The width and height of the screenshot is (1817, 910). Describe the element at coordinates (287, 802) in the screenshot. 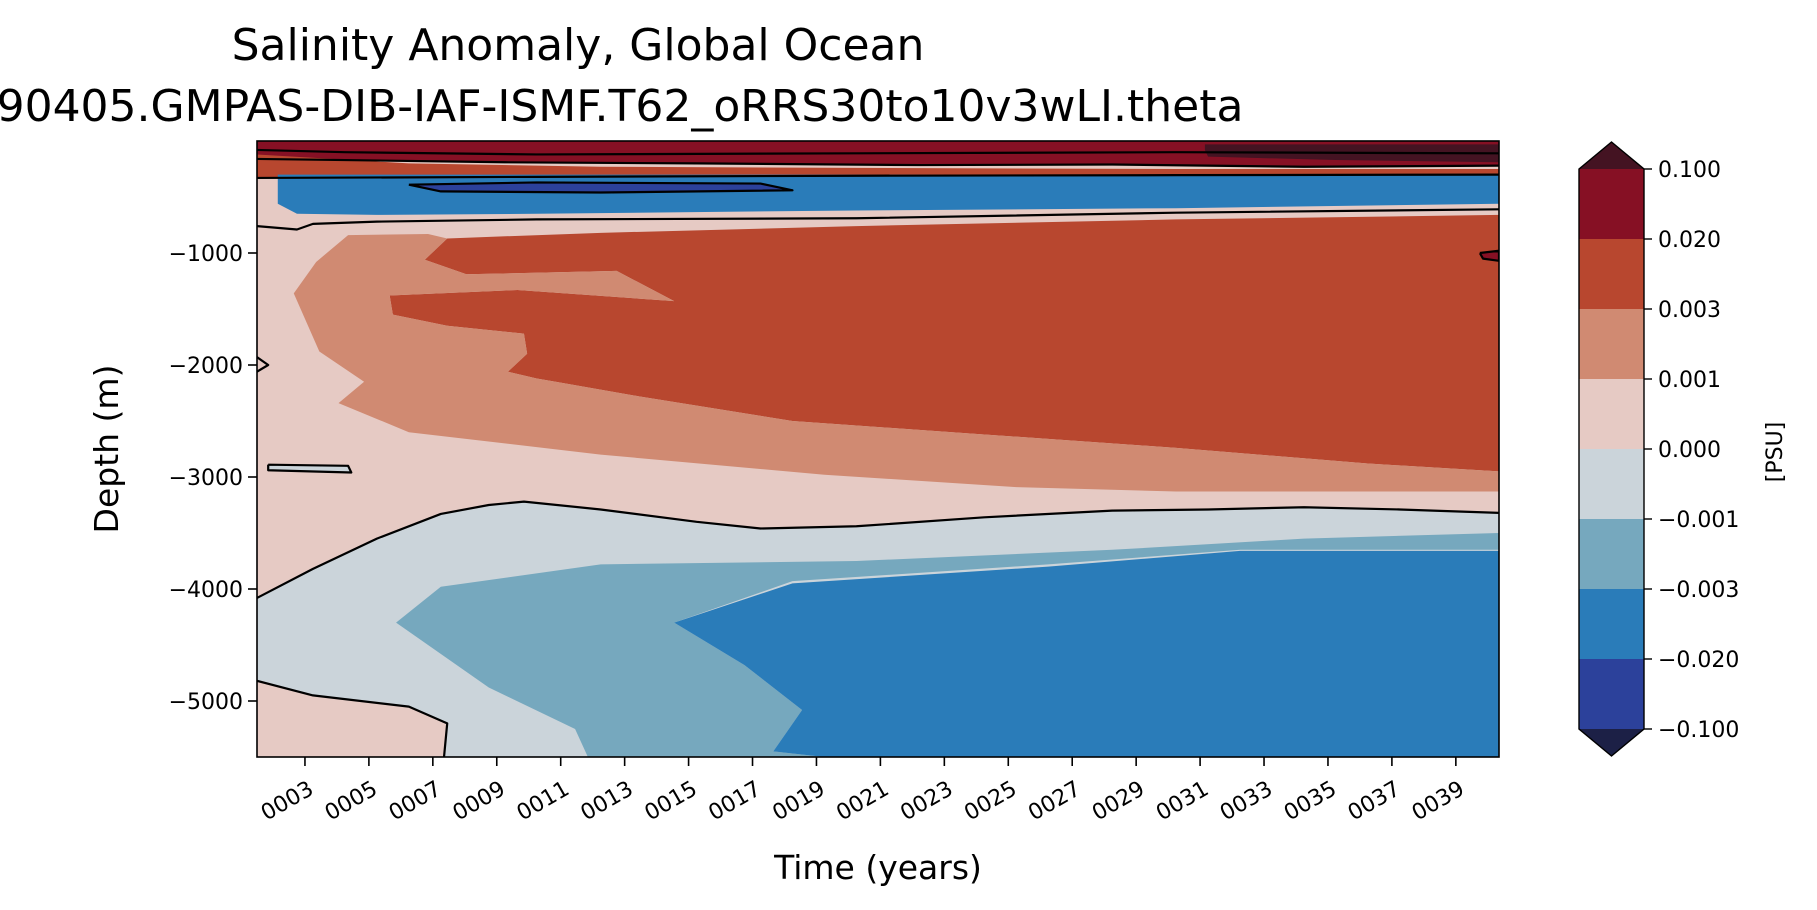

I see `x-tick-label: 0003` at that location.